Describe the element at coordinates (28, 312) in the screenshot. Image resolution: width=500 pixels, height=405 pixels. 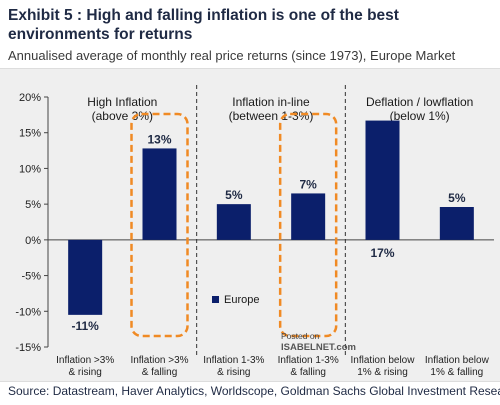
I see `y-tick-label: -10%` at that location.